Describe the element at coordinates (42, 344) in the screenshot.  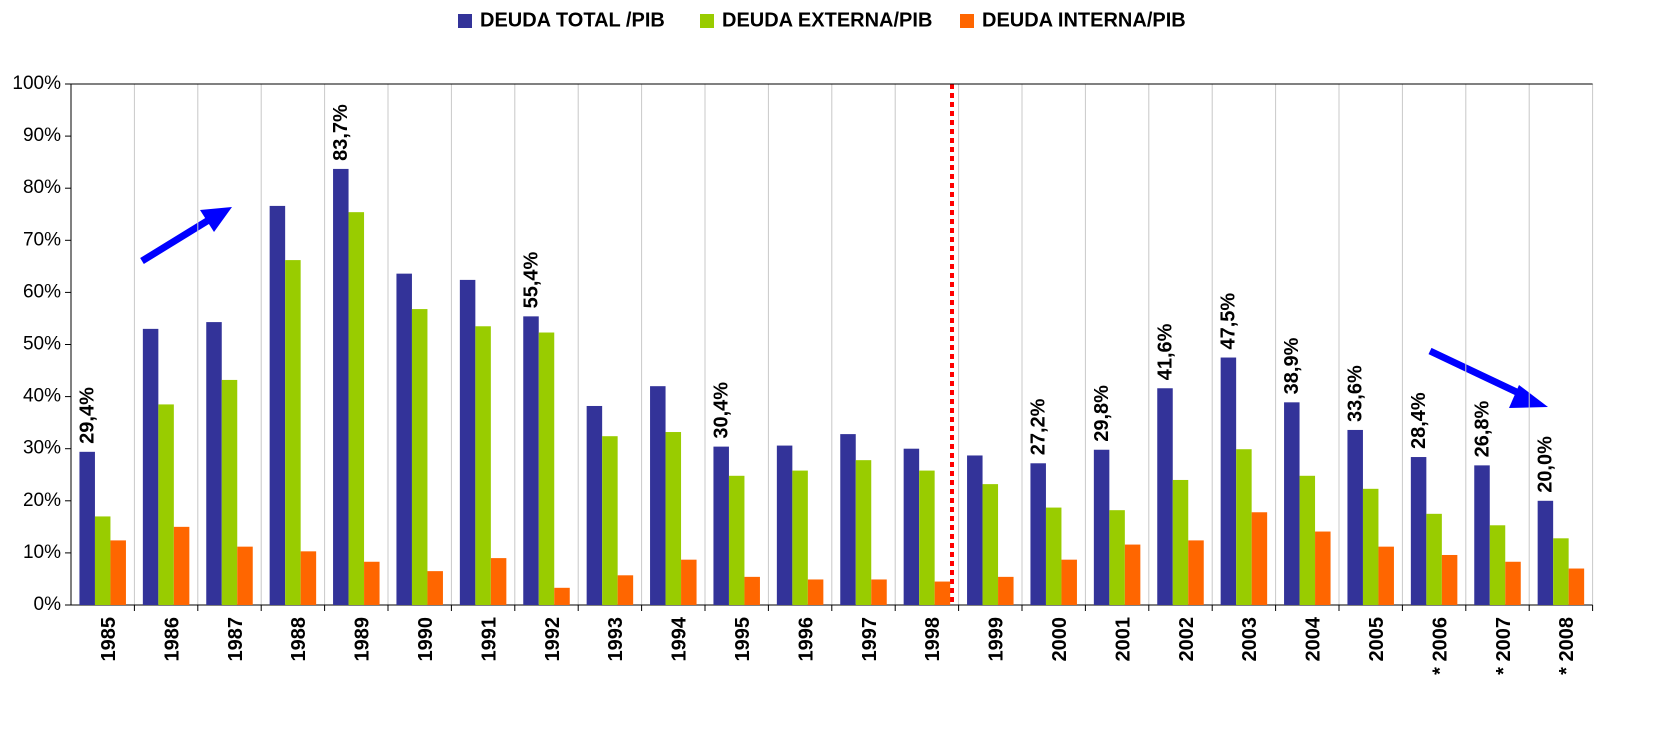
I see `y-tick-label: 50%` at that location.